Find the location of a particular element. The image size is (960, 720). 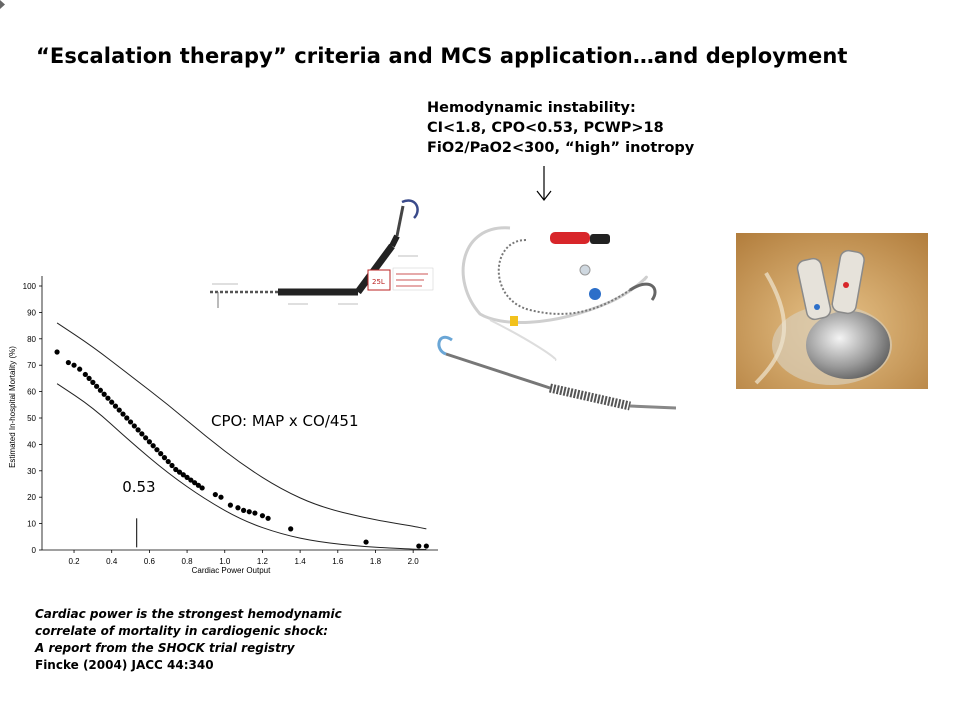

y-tick-label: 40 is located at coordinates (31, 444).